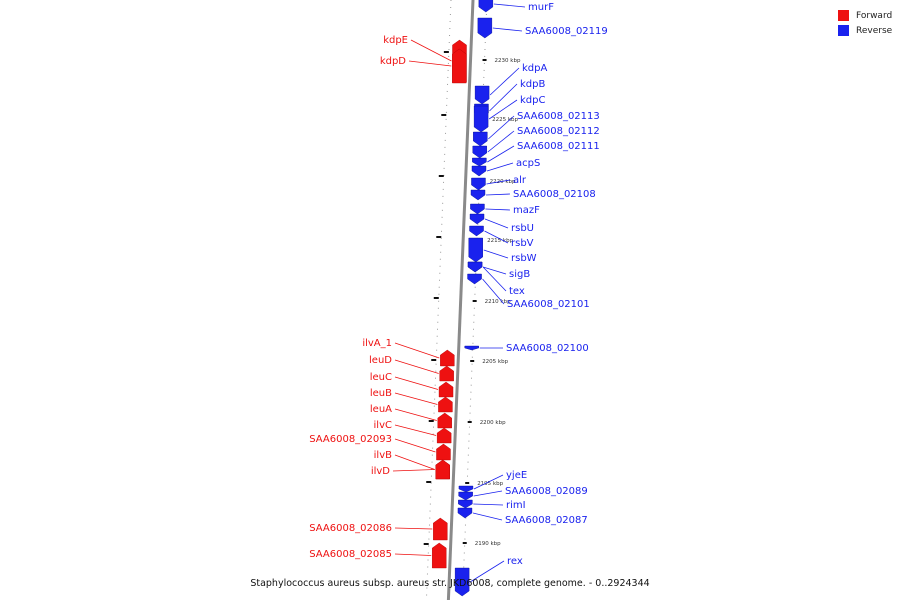 Image resolution: width=900 pixels, height=600 pixels. I want to click on scale-label: 2215 kbp, so click(500, 241).